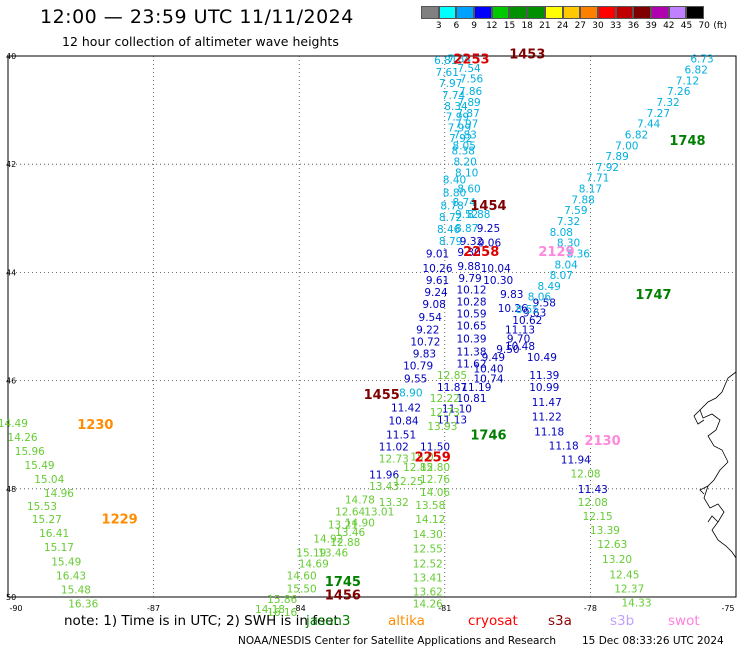 Image resolution: width=740 pixels, height=650 pixels. Describe the element at coordinates (466, 173) in the screenshot. I see `swh-value: 8.10` at that location.